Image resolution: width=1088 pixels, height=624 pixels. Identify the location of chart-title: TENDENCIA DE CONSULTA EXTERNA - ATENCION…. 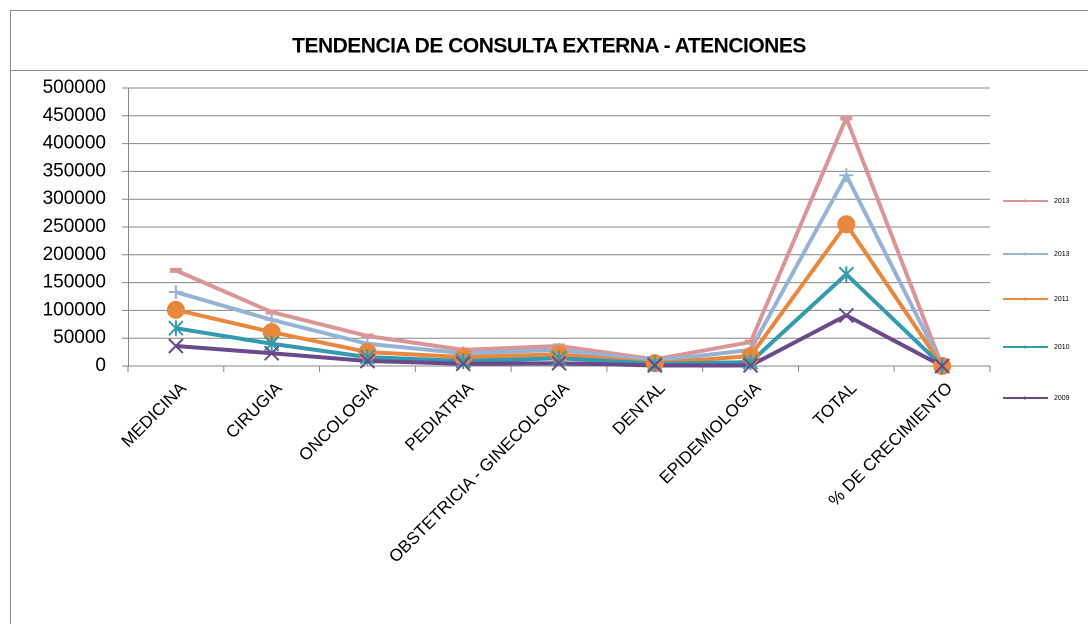
(549, 46).